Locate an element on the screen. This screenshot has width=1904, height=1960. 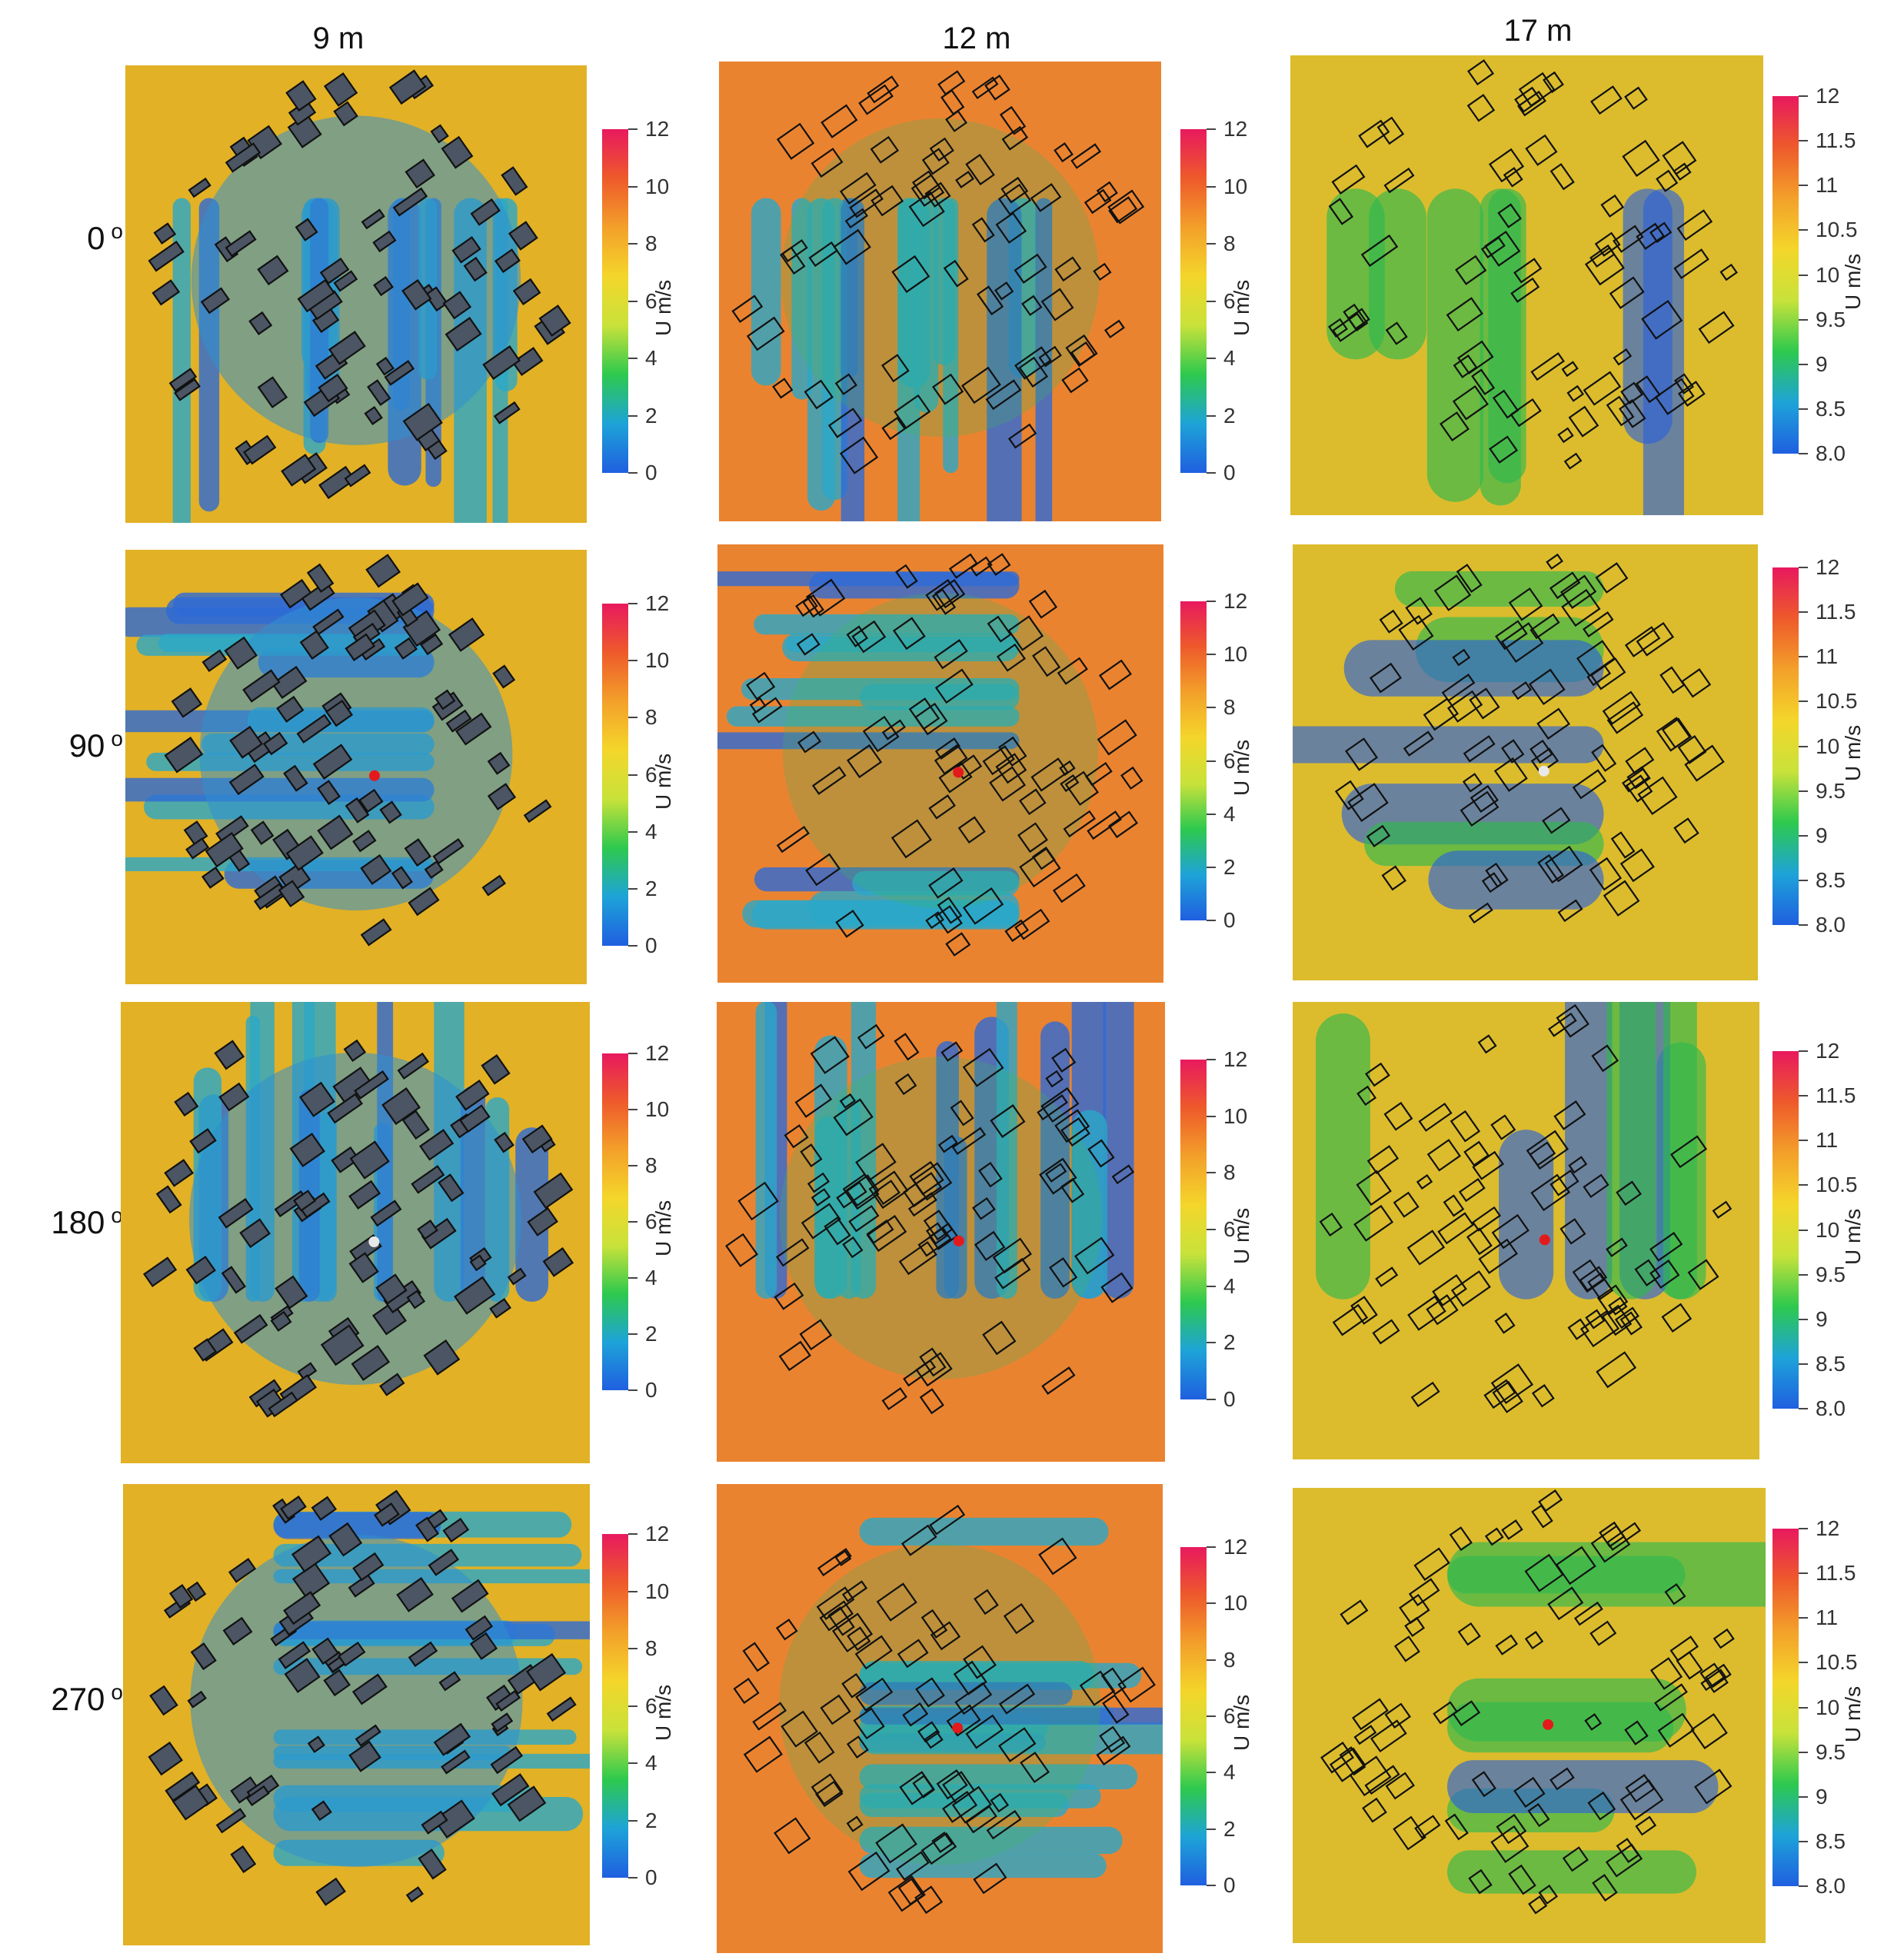
colorbar-tick-label: 8.0 is located at coordinates (1831, 1408).